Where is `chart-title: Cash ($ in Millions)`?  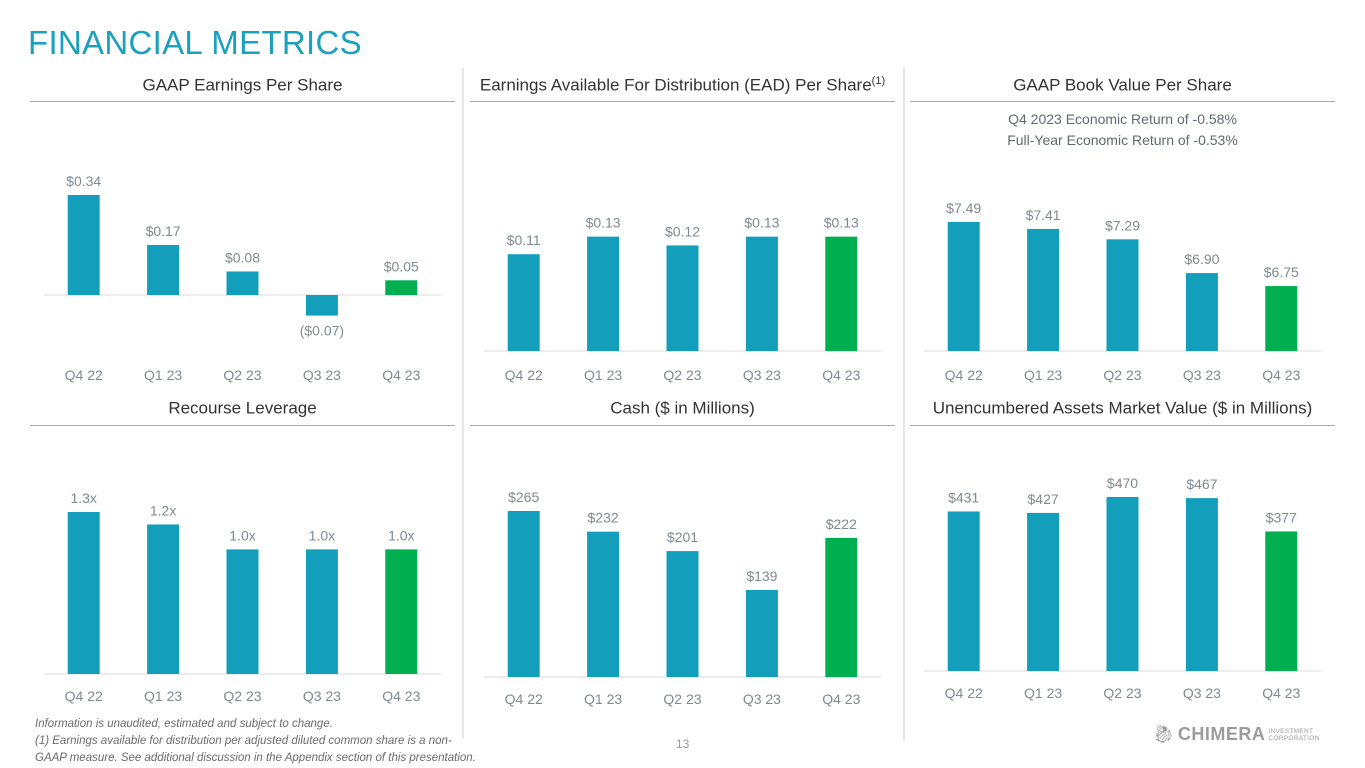
chart-title: Cash ($ in Millions) is located at coordinates (682, 408).